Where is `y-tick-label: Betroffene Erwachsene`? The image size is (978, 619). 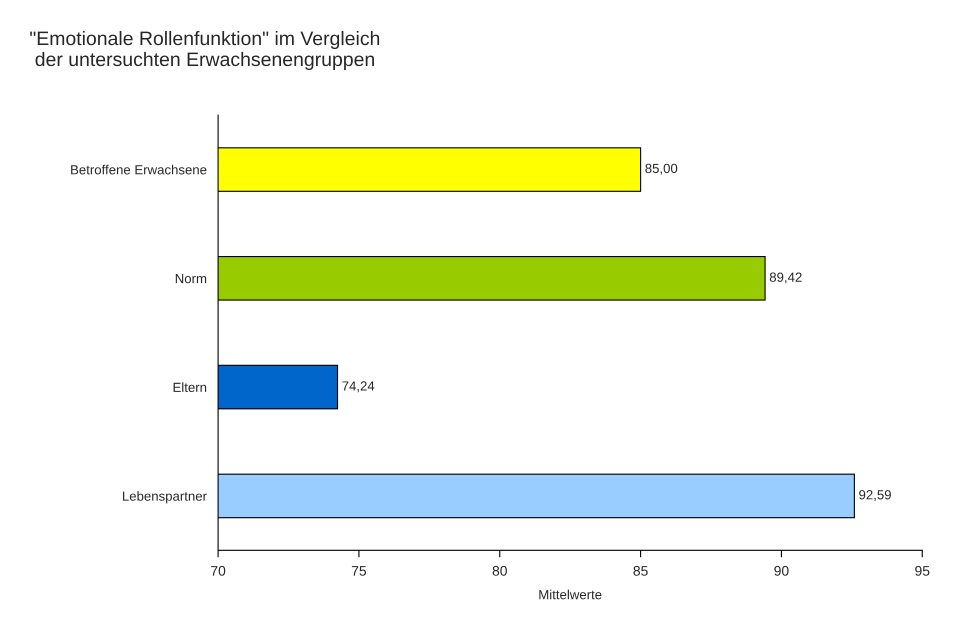
y-tick-label: Betroffene Erwachsene is located at coordinates (138, 169).